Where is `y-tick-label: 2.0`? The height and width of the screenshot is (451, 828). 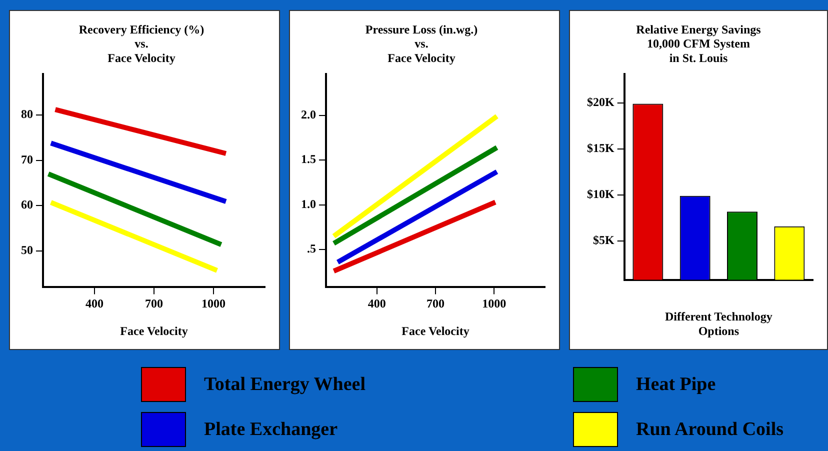 y-tick-label: 2.0 is located at coordinates (308, 114).